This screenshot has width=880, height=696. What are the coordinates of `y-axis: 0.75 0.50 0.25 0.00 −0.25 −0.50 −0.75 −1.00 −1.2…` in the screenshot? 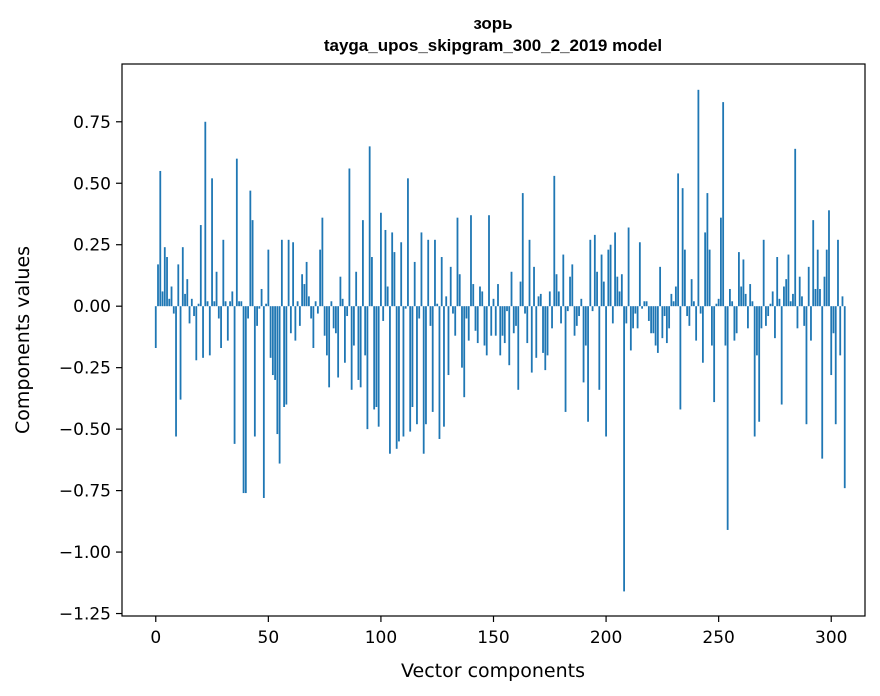 It's located at (90, 369).